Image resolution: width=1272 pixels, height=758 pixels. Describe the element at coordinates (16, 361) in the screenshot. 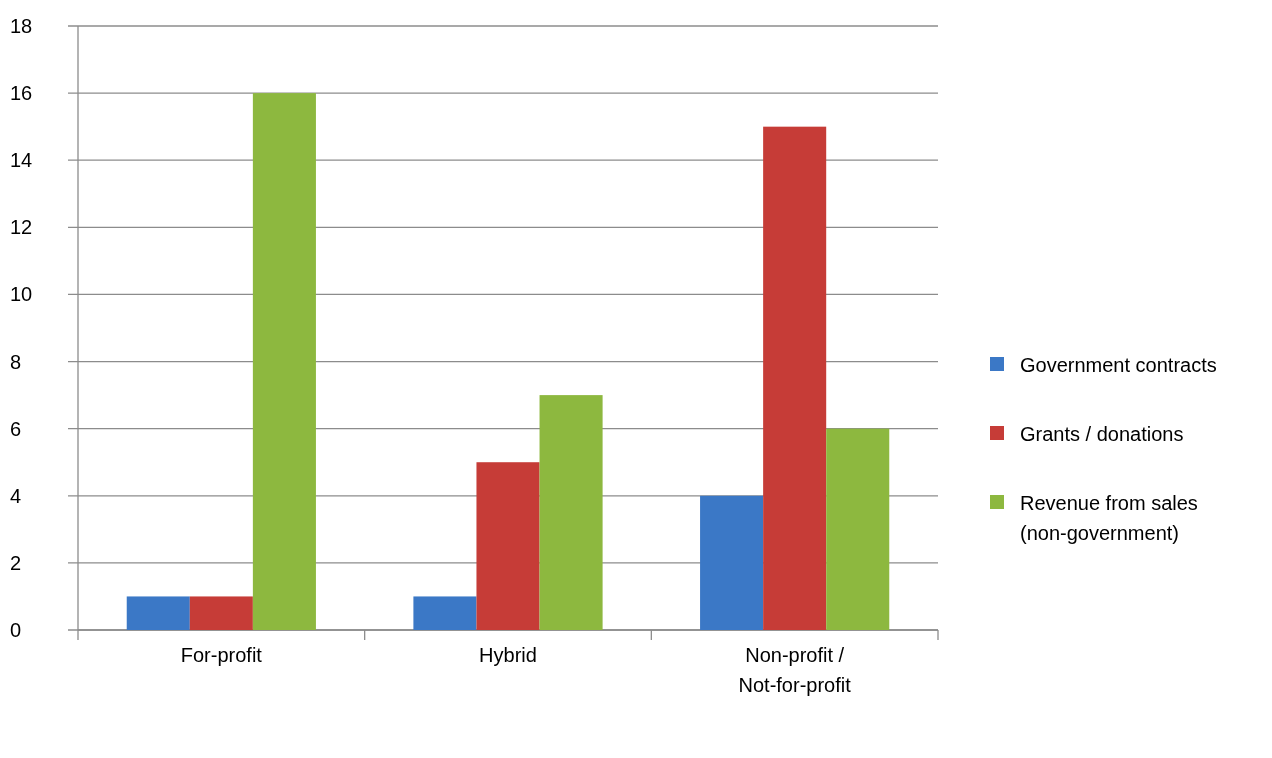

I see `y-tick-label: 8` at that location.